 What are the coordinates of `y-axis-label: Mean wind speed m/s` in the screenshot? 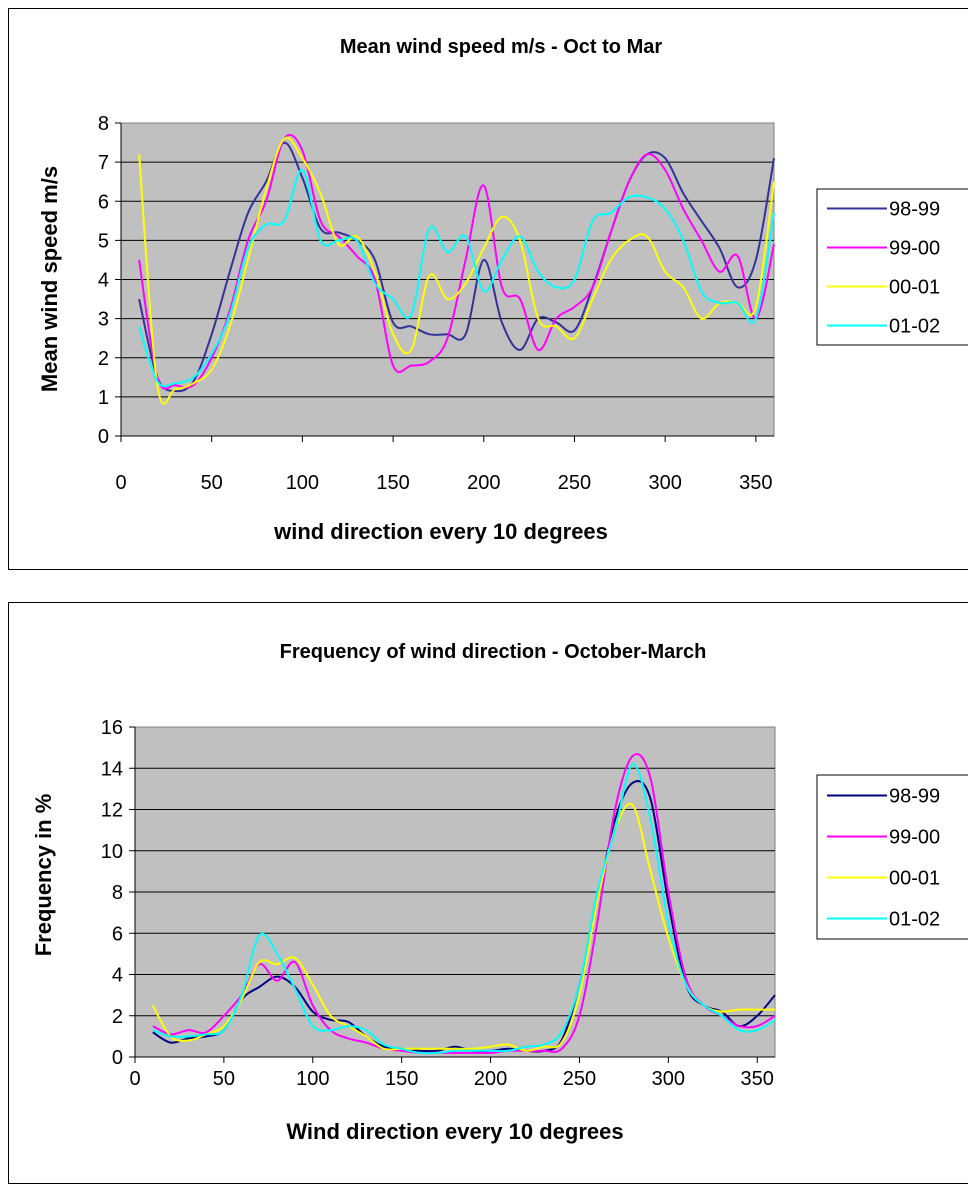 It's located at (49, 279).